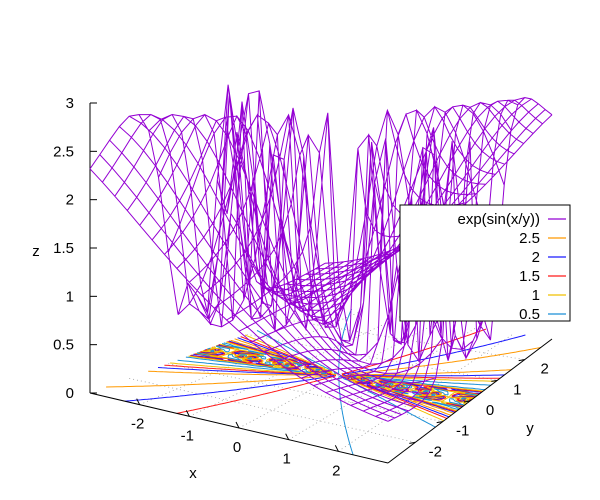 This screenshot has width=600, height=500. I want to click on legend-label: 2.5, so click(529, 238).